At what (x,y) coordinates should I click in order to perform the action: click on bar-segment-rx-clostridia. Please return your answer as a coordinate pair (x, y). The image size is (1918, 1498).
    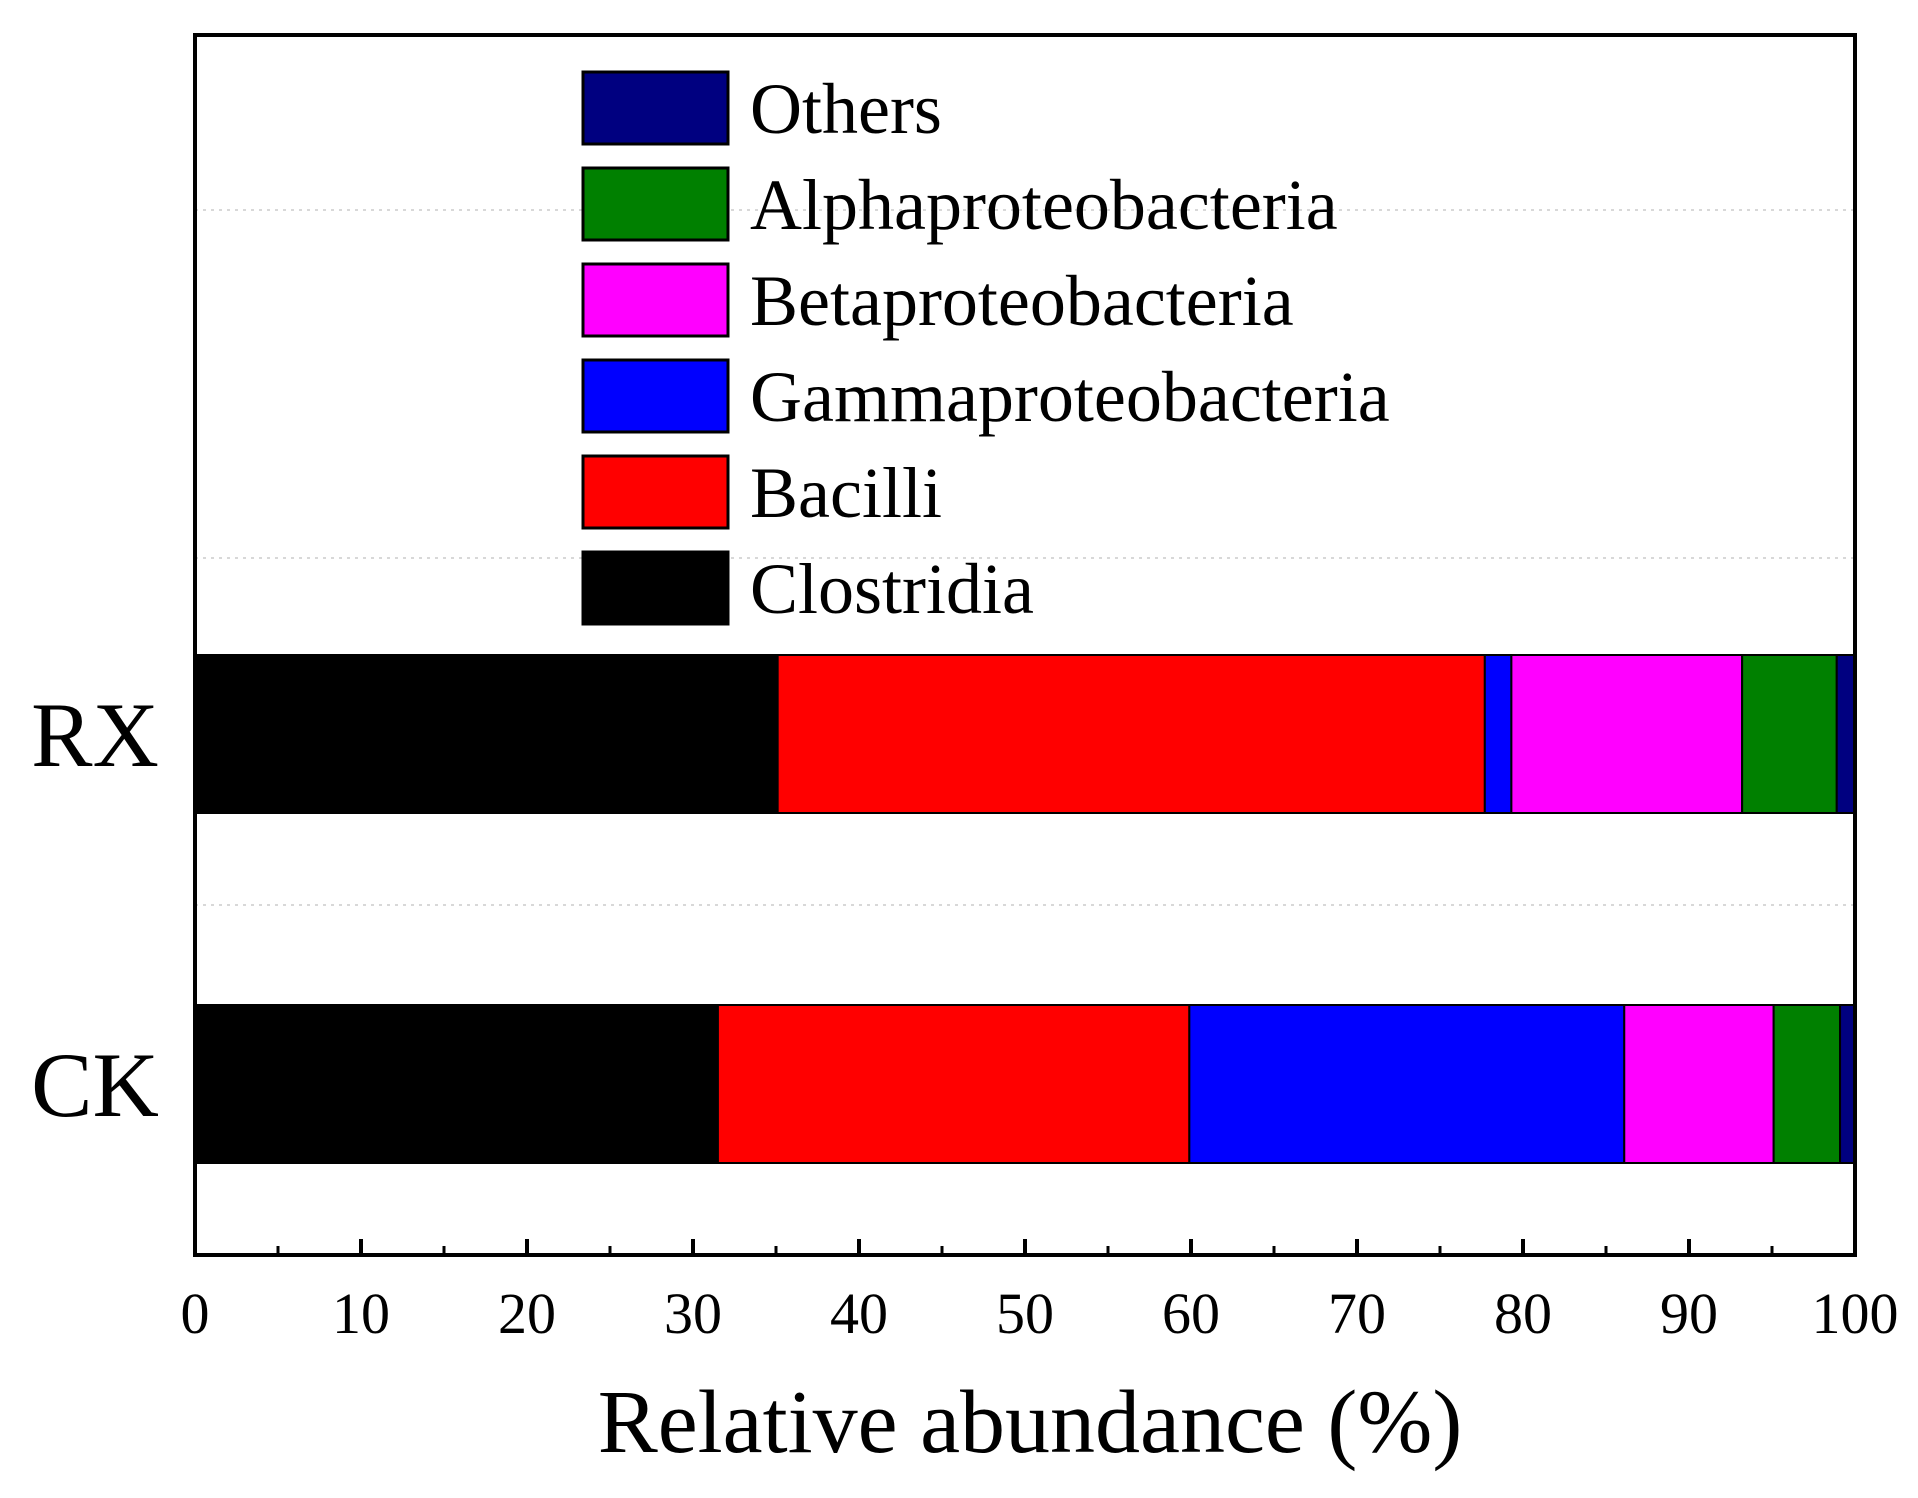
    Looking at the image, I should click on (486, 734).